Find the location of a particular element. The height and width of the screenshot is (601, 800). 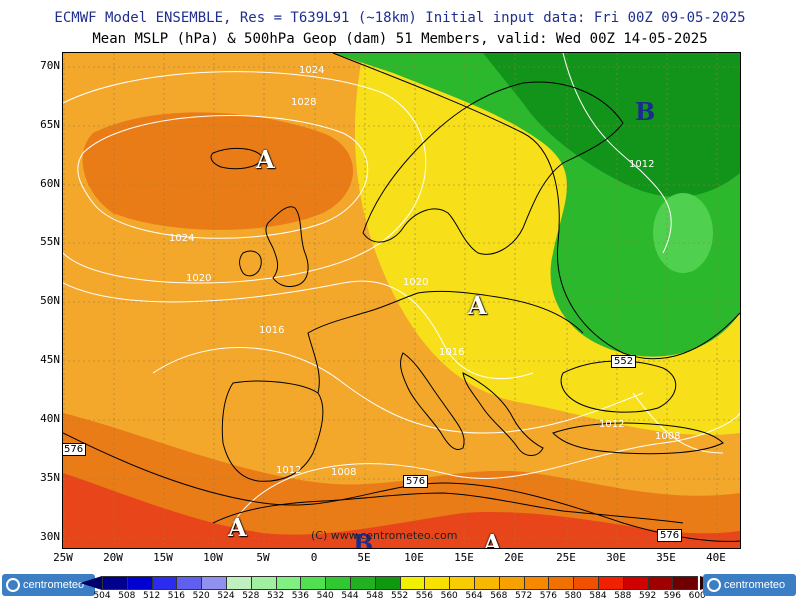

legend-value-label: 596 is located at coordinates (672, 596).